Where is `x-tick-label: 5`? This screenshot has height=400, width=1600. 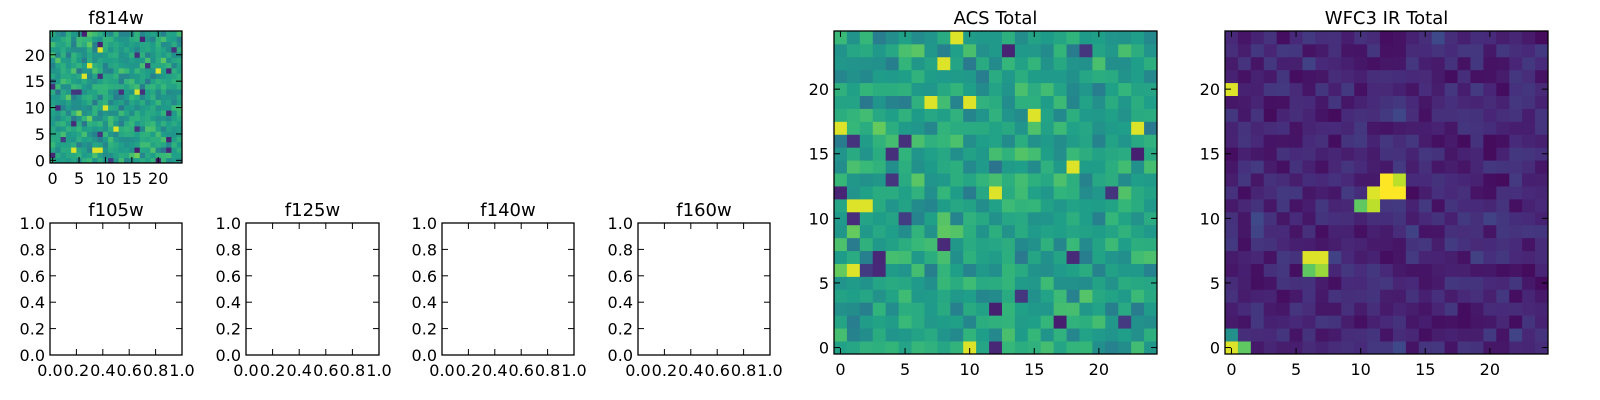 x-tick-label: 5 is located at coordinates (1296, 369).